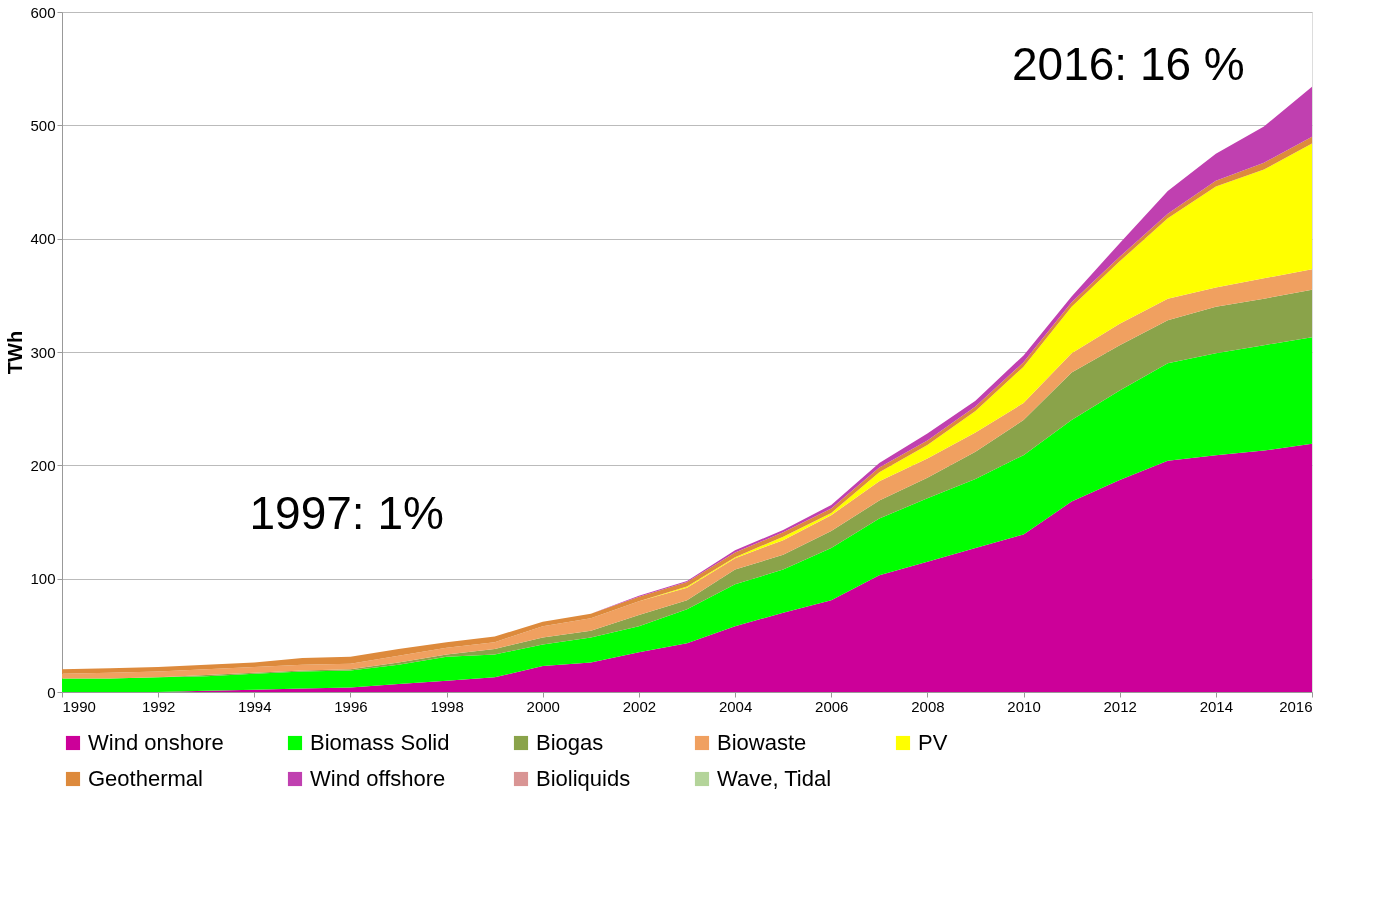 Image resolution: width=1396 pixels, height=898 pixels. I want to click on legend-label: Biomass Solid, so click(380, 742).